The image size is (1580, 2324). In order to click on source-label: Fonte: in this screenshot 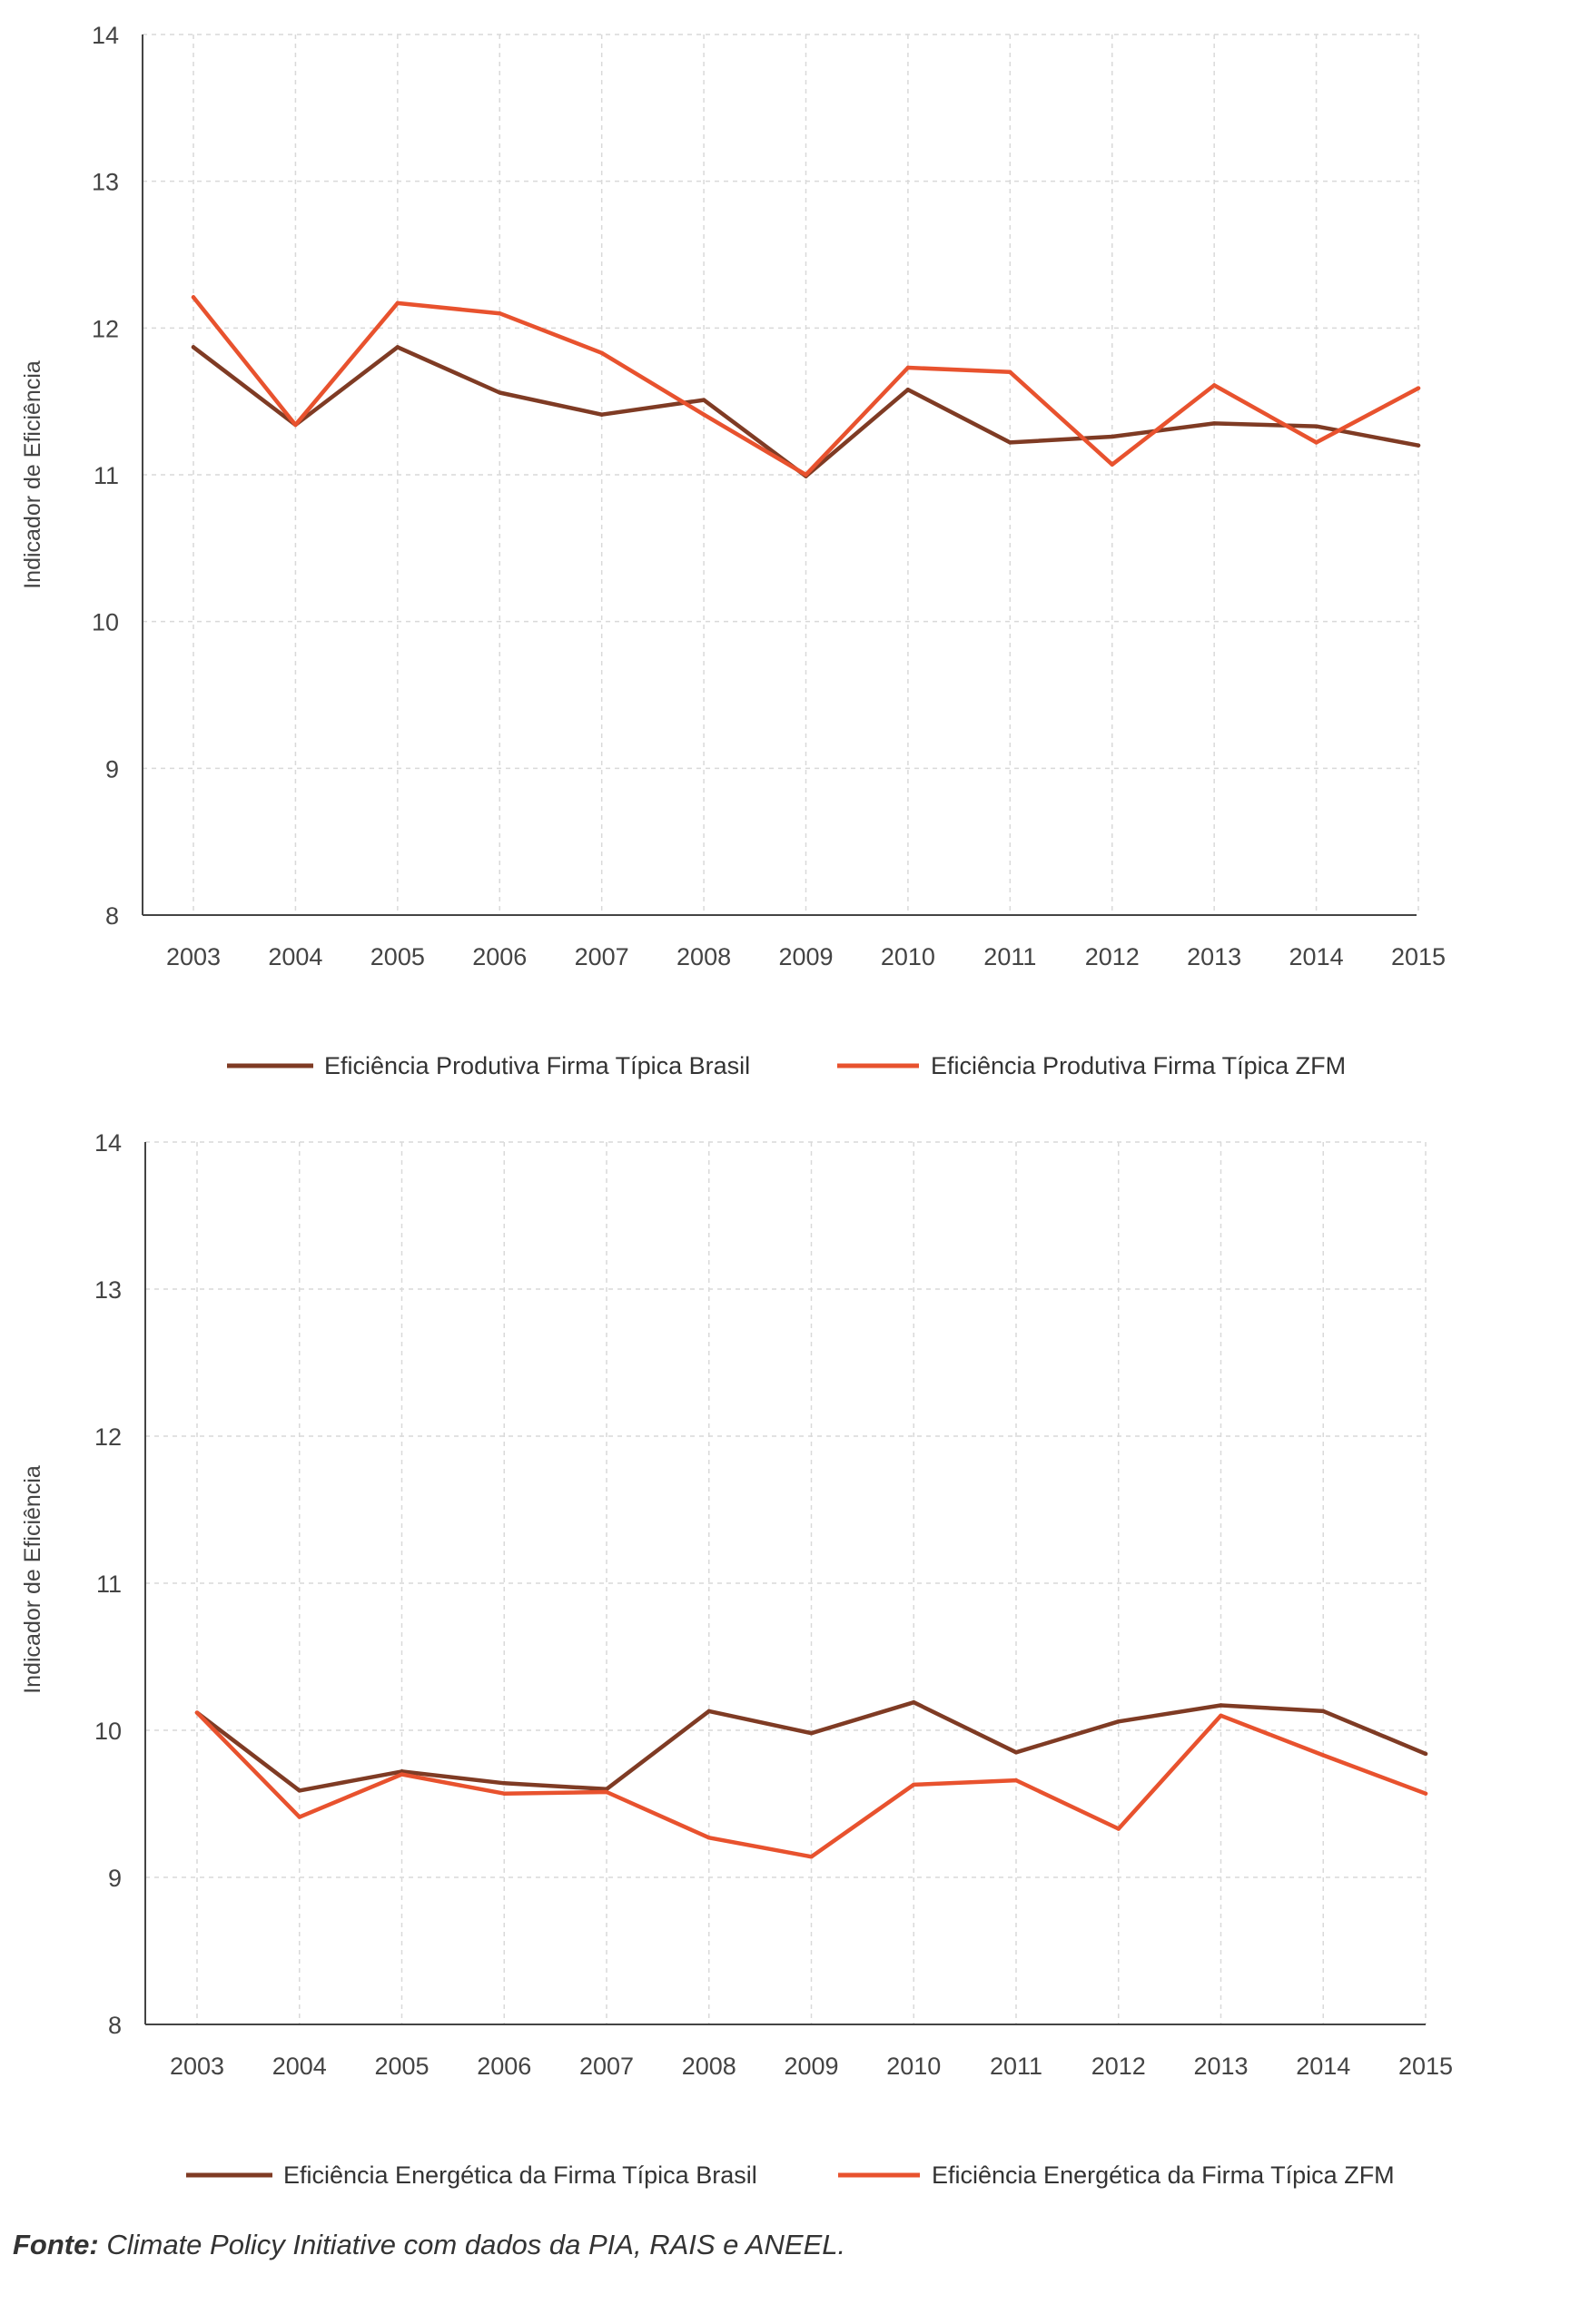, I will do `click(56, 2244)`.